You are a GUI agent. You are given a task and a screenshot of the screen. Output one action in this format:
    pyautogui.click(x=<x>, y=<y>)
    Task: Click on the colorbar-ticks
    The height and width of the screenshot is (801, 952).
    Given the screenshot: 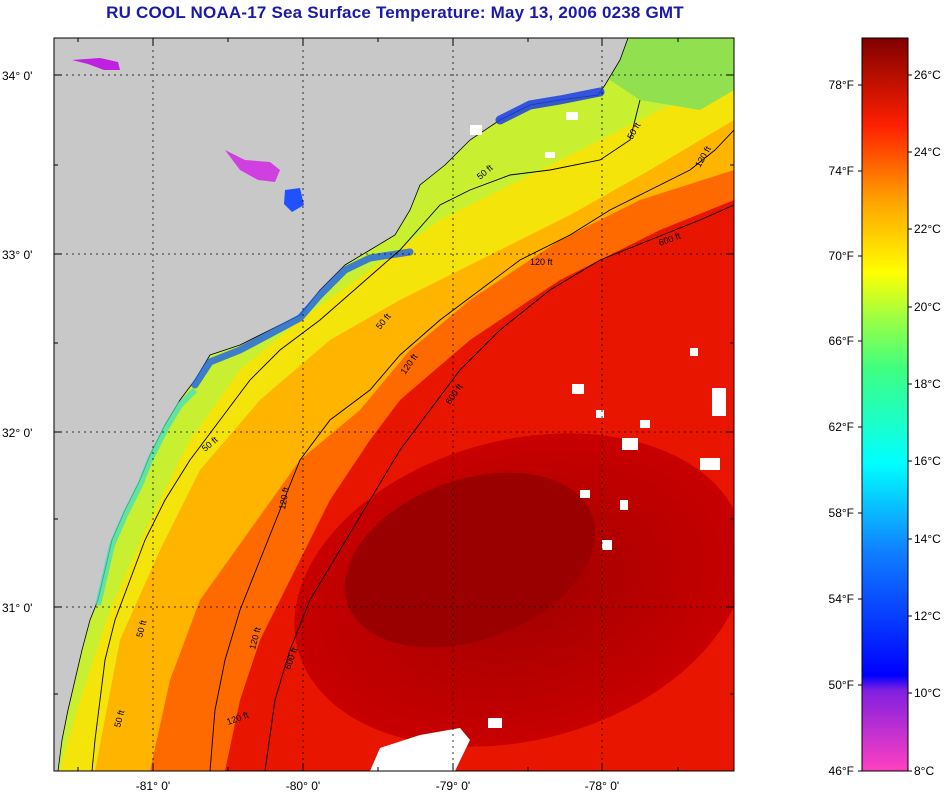 What is the action you would take?
    pyautogui.click(x=885, y=423)
    